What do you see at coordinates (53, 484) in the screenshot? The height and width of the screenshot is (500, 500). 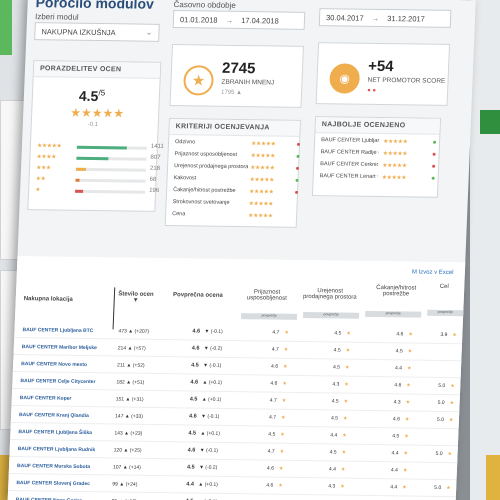 I see `location-link: BAUF CENTER Slovenj Gradec` at bounding box center [53, 484].